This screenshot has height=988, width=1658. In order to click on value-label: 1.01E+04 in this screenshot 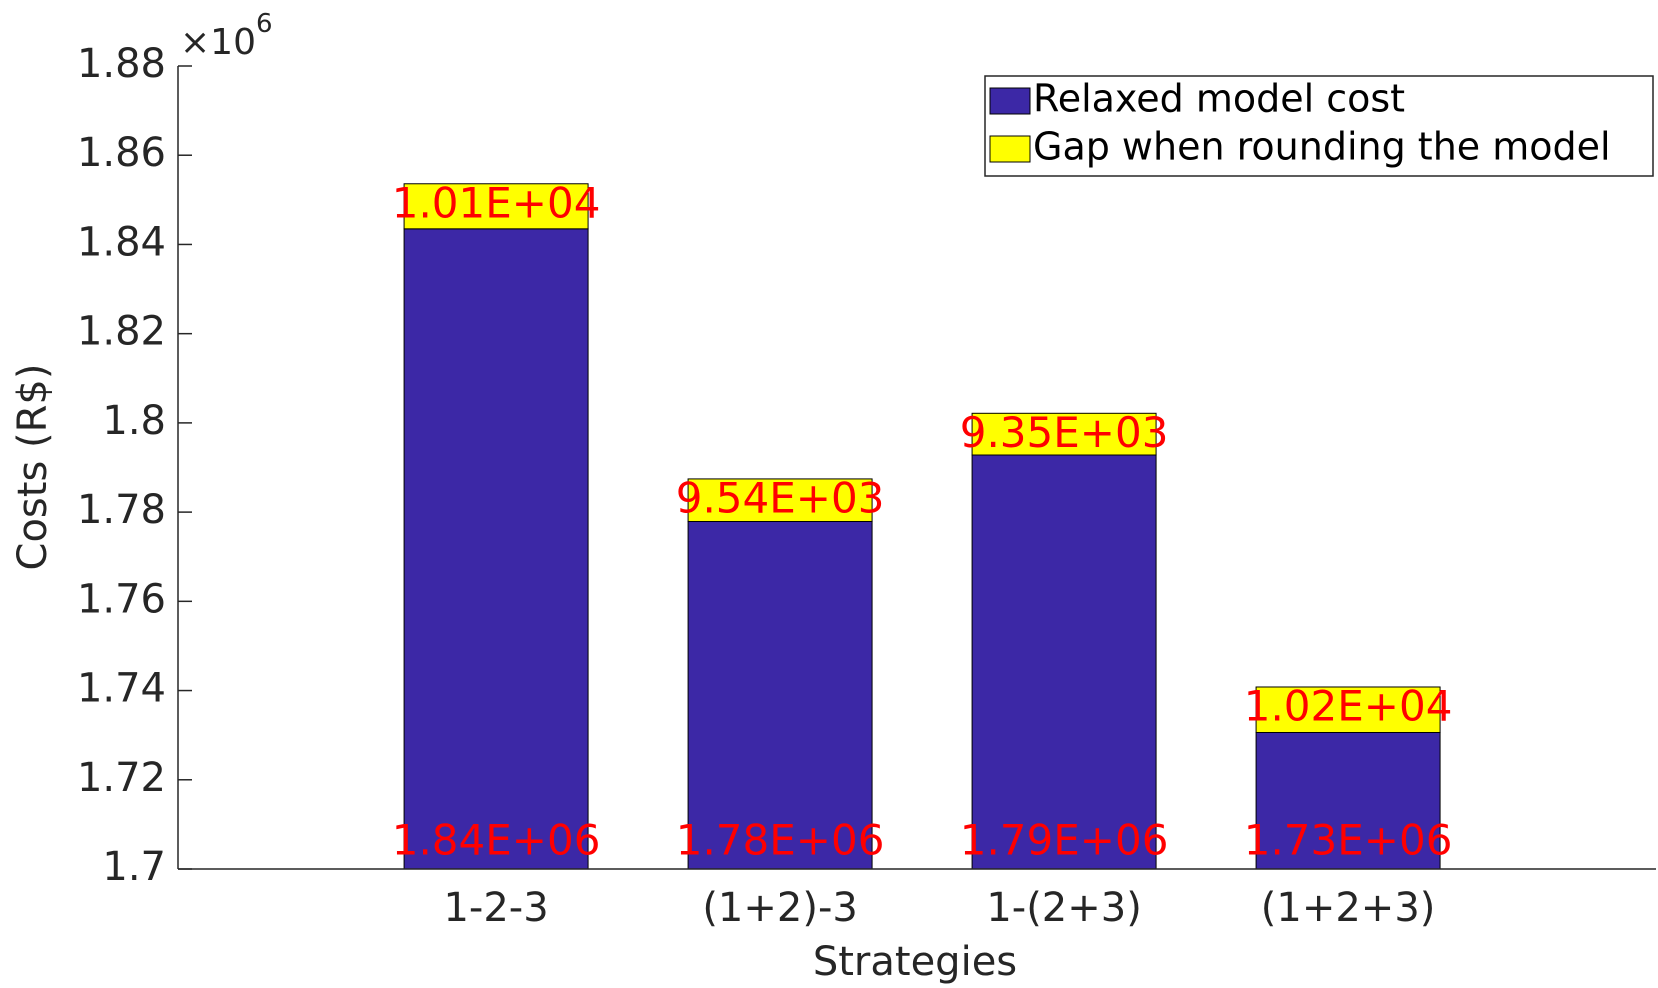, I will do `click(496, 202)`.